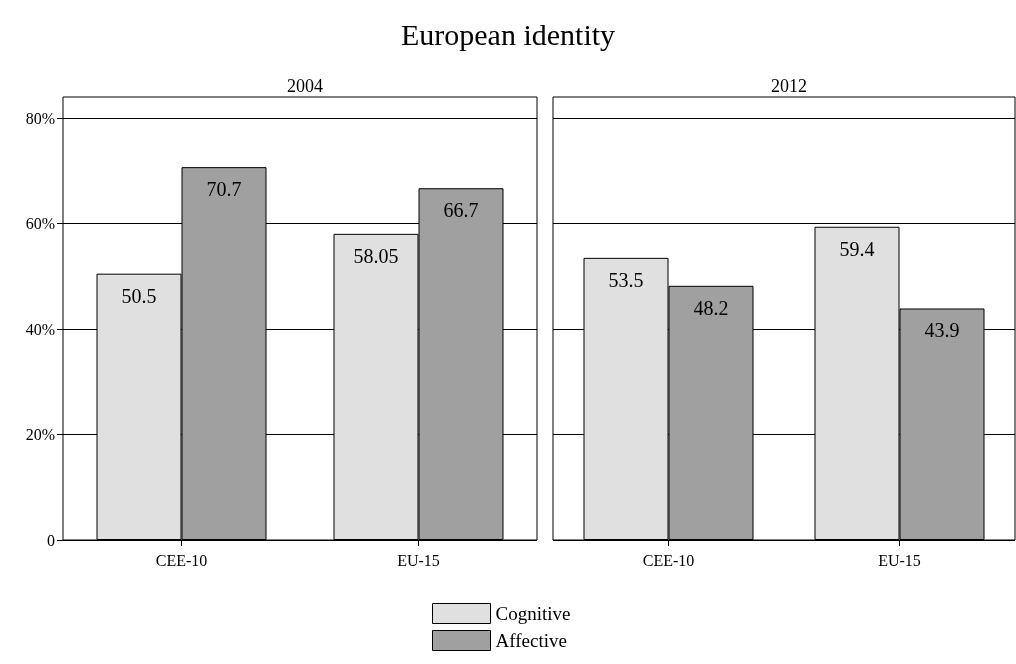  I want to click on chart-title: European identity, so click(508, 34).